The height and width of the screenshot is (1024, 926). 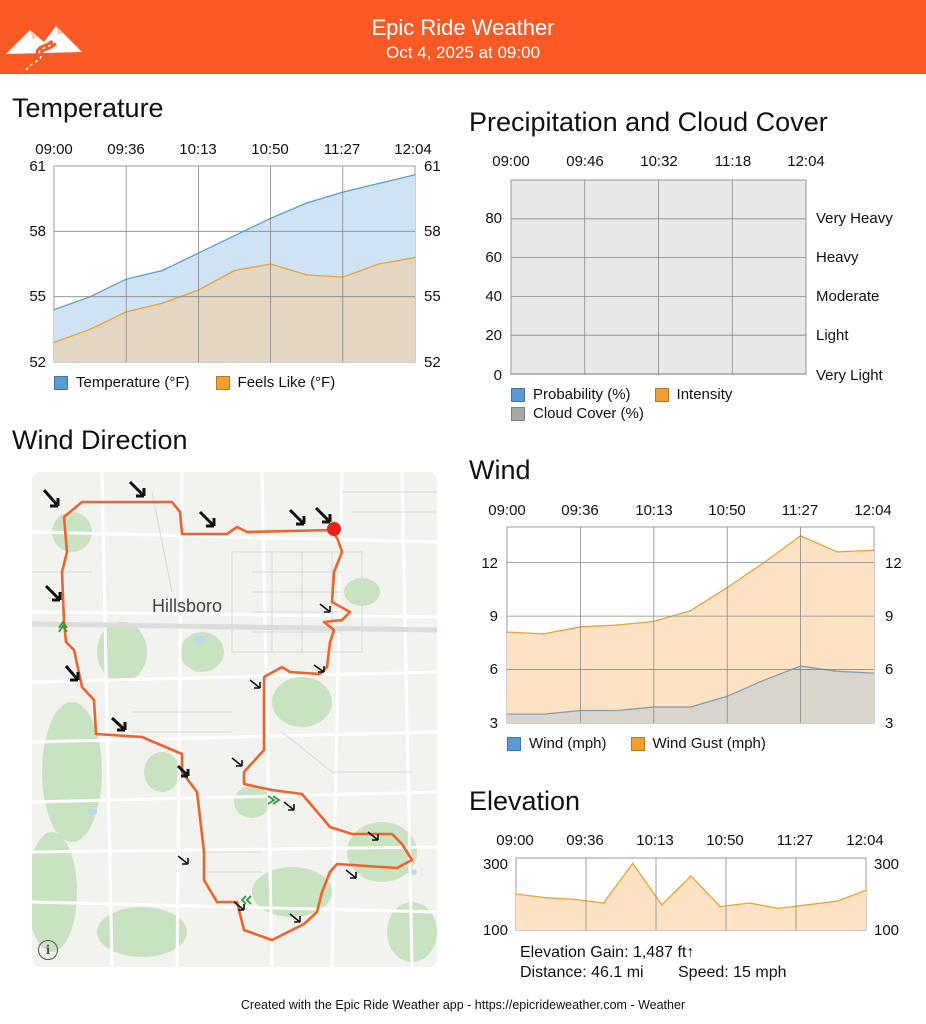 What do you see at coordinates (832, 335) in the screenshot?
I see `intensity-label: Light` at bounding box center [832, 335].